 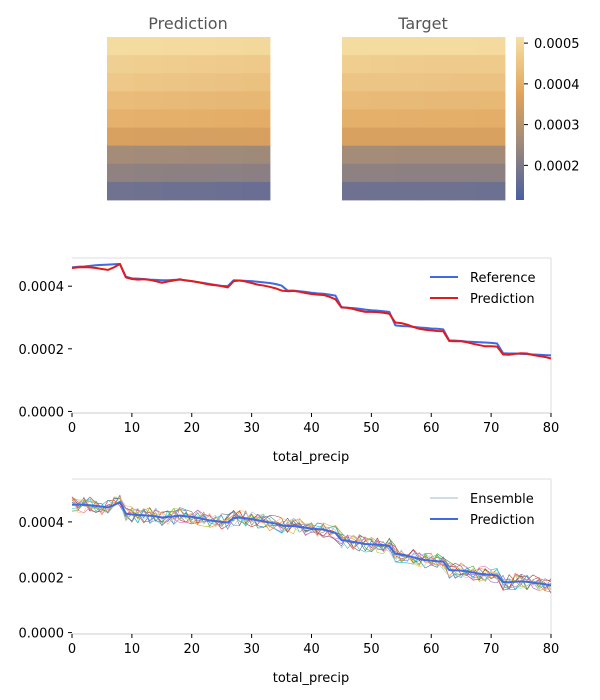 What do you see at coordinates (191, 649) in the screenshot?
I see `x-tick-label: 20` at bounding box center [191, 649].